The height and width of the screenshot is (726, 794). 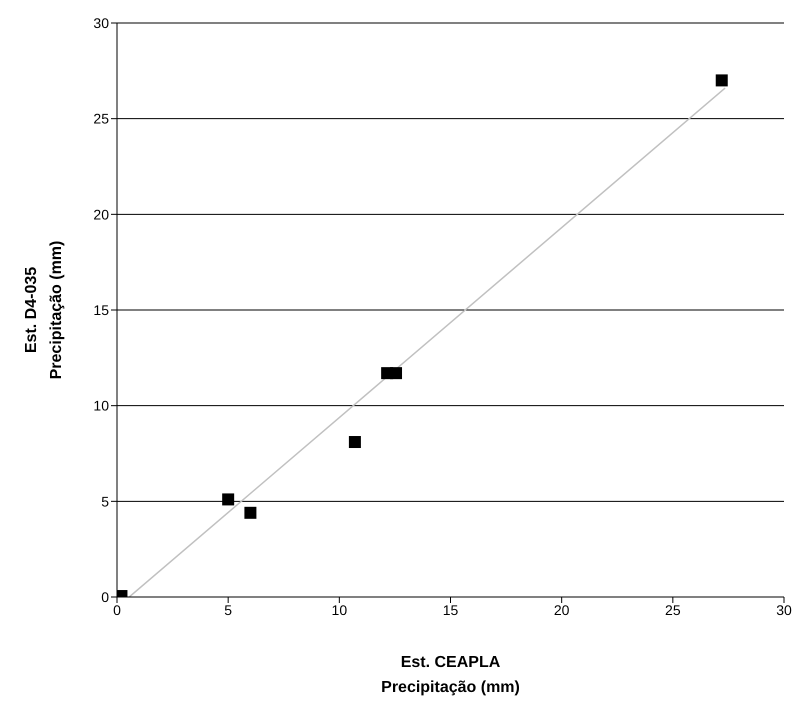 What do you see at coordinates (101, 22) in the screenshot?
I see `y-tick-label: 30` at bounding box center [101, 22].